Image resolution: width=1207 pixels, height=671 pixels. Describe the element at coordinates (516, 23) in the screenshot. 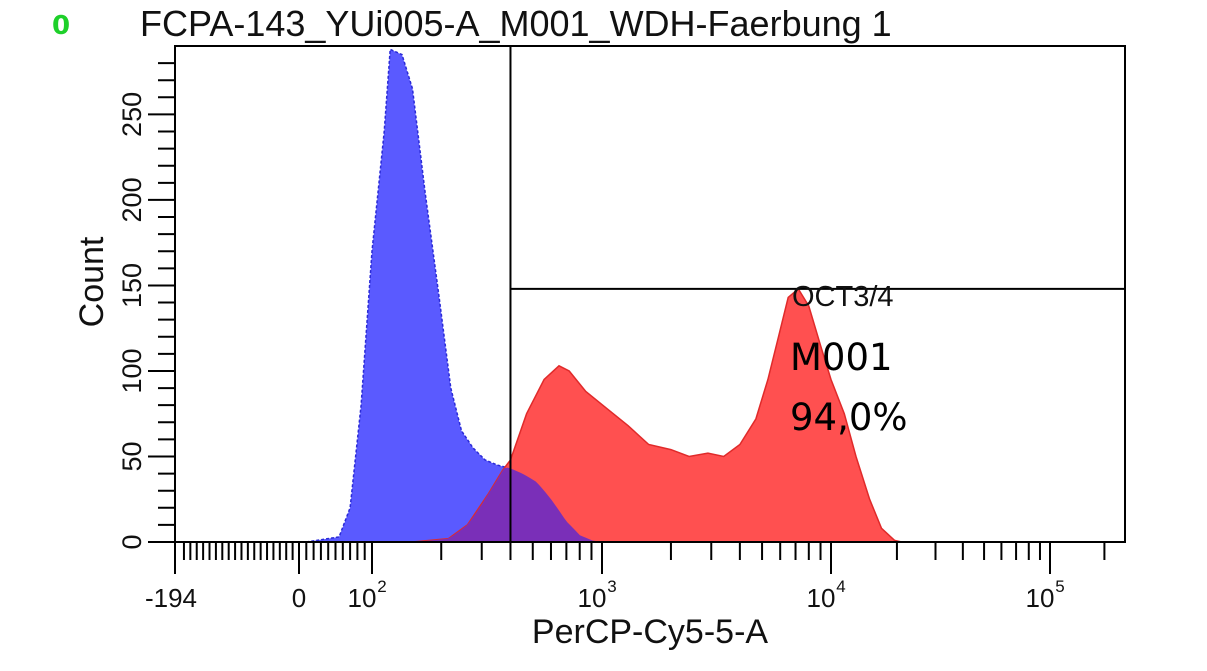

I see `chart-title: FCPA-143_YUi005-A_M001_WDH-Faerbung 1` at that location.